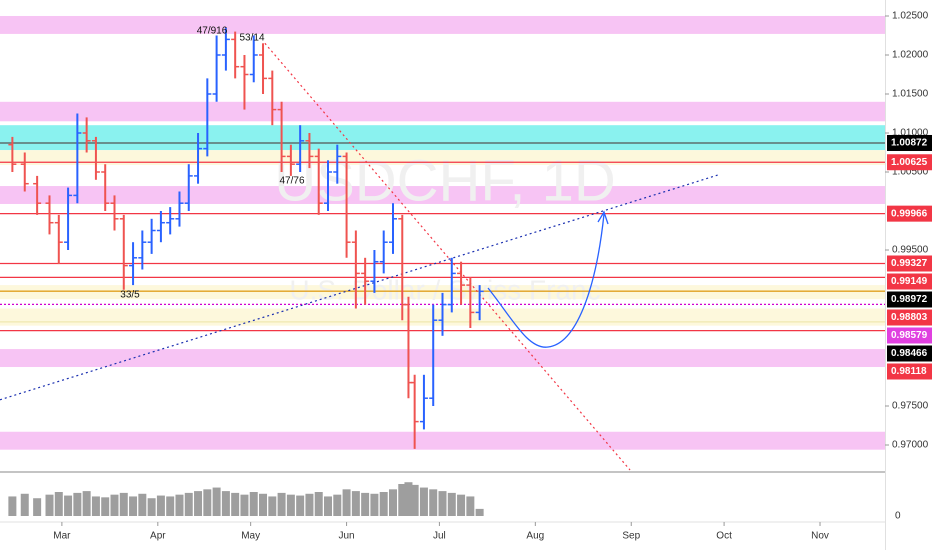 The image size is (932, 555). What do you see at coordinates (212, 31) in the screenshot?
I see `annotation: 47/916` at bounding box center [212, 31].